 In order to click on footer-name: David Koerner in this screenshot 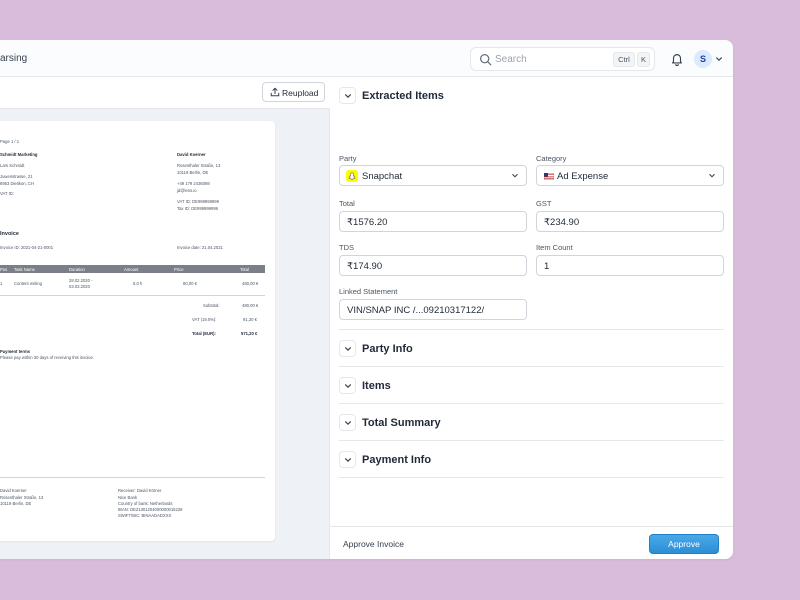, I will do `click(13, 490)`.